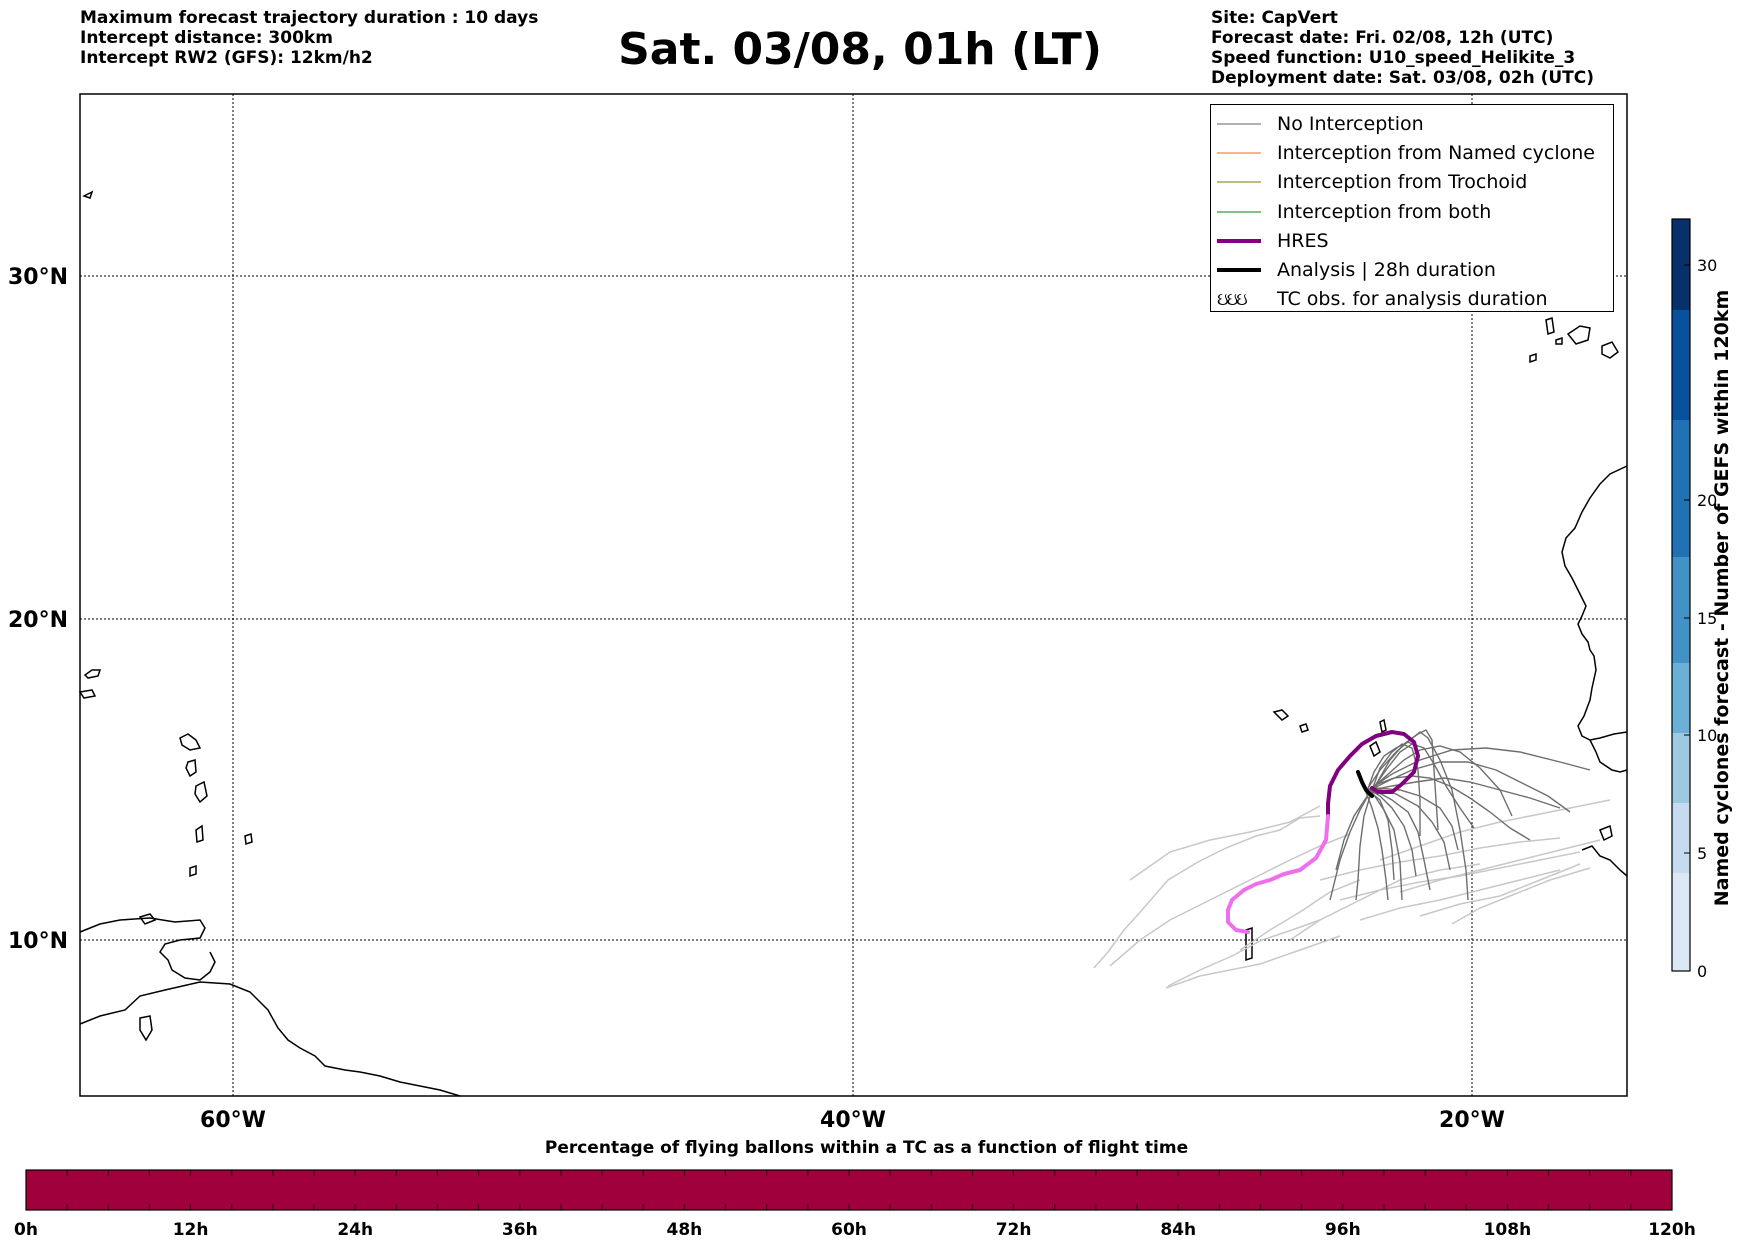  I want to click on legend-label: TC obs. for analysis duration, so click(1412, 299).